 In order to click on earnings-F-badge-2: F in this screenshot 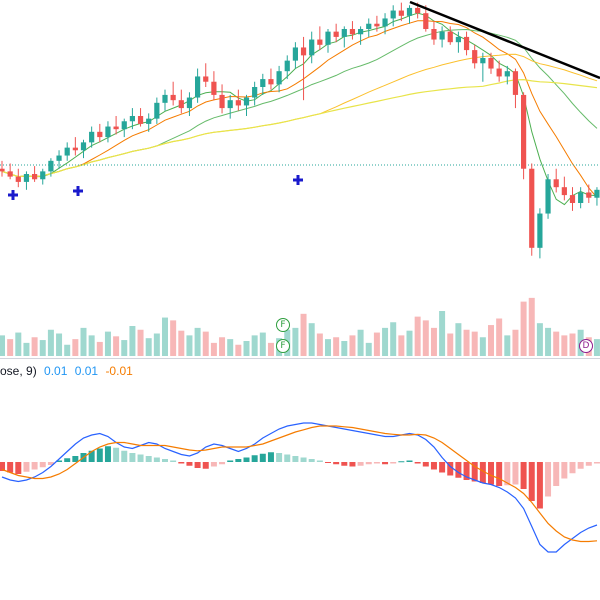, I will do `click(283, 346)`.